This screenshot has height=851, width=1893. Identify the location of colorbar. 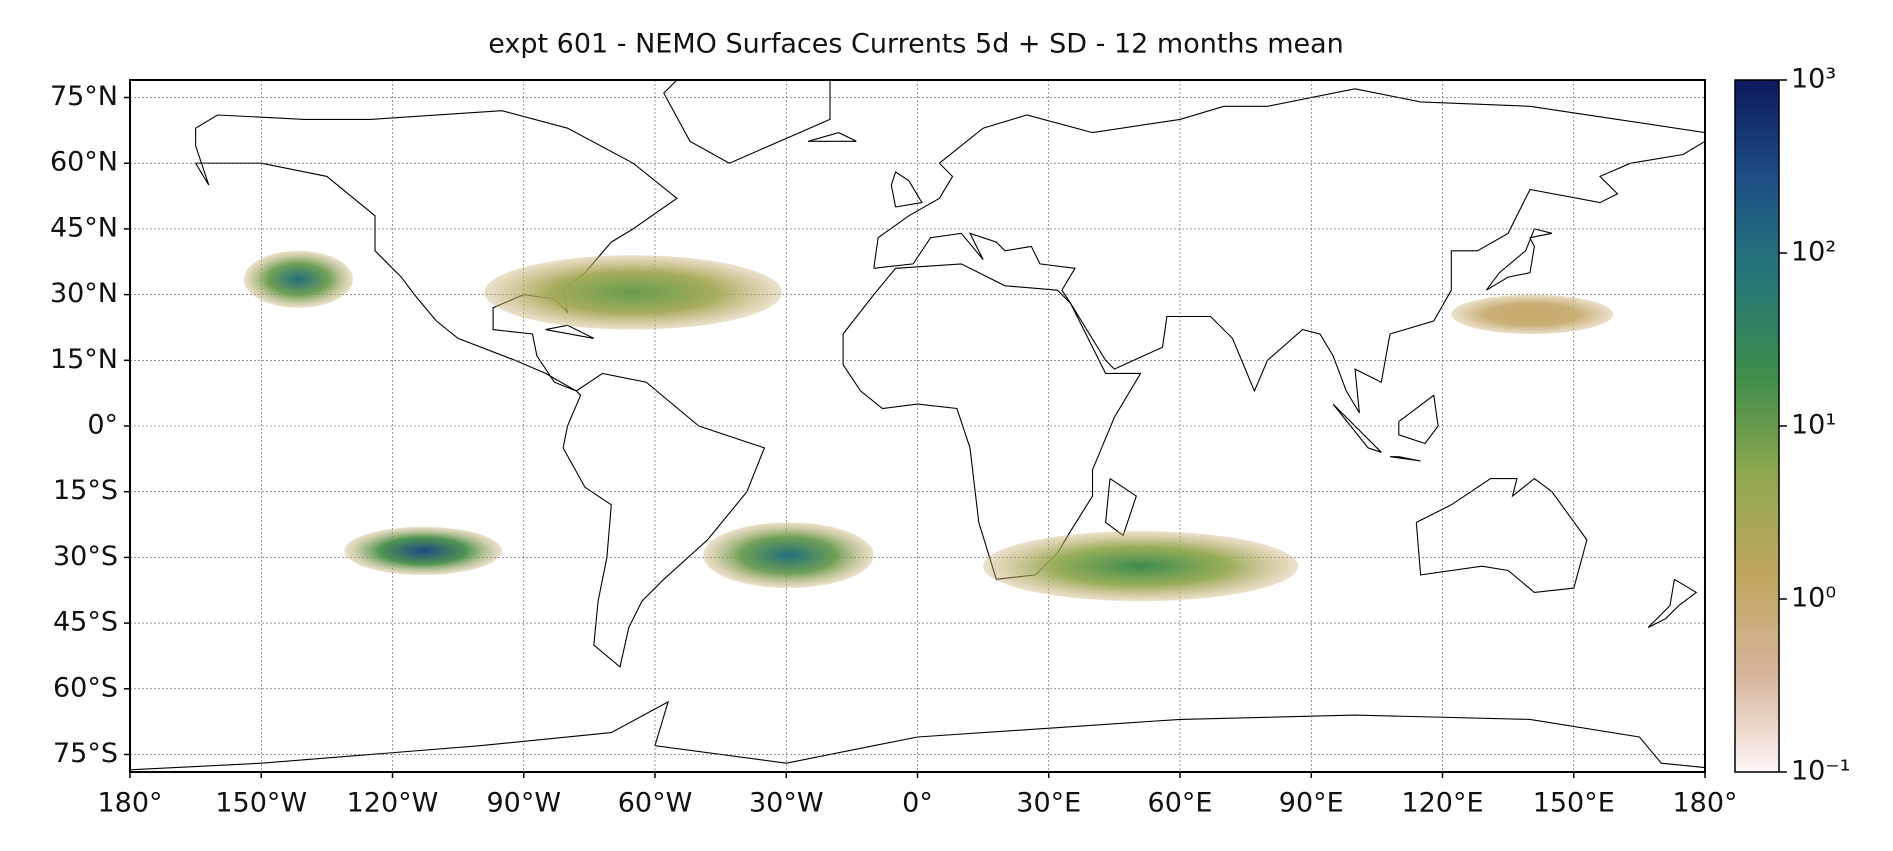
(1757, 426).